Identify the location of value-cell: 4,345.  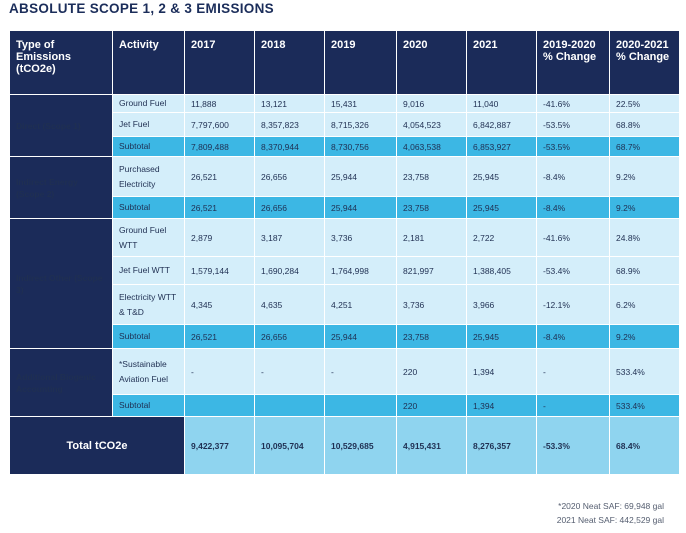
(219, 304).